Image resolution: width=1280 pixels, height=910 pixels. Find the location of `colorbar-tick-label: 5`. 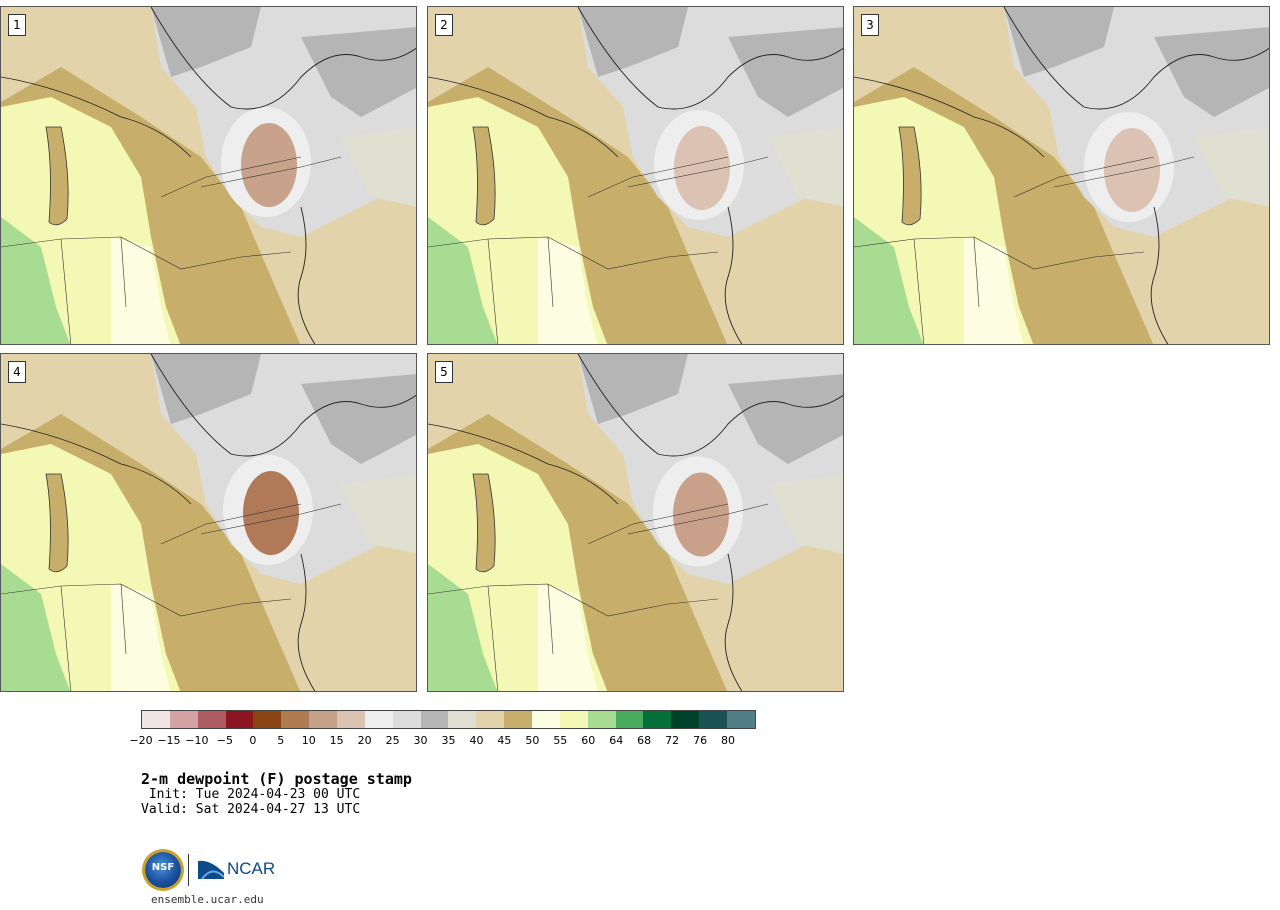

colorbar-tick-label: 5 is located at coordinates (281, 740).